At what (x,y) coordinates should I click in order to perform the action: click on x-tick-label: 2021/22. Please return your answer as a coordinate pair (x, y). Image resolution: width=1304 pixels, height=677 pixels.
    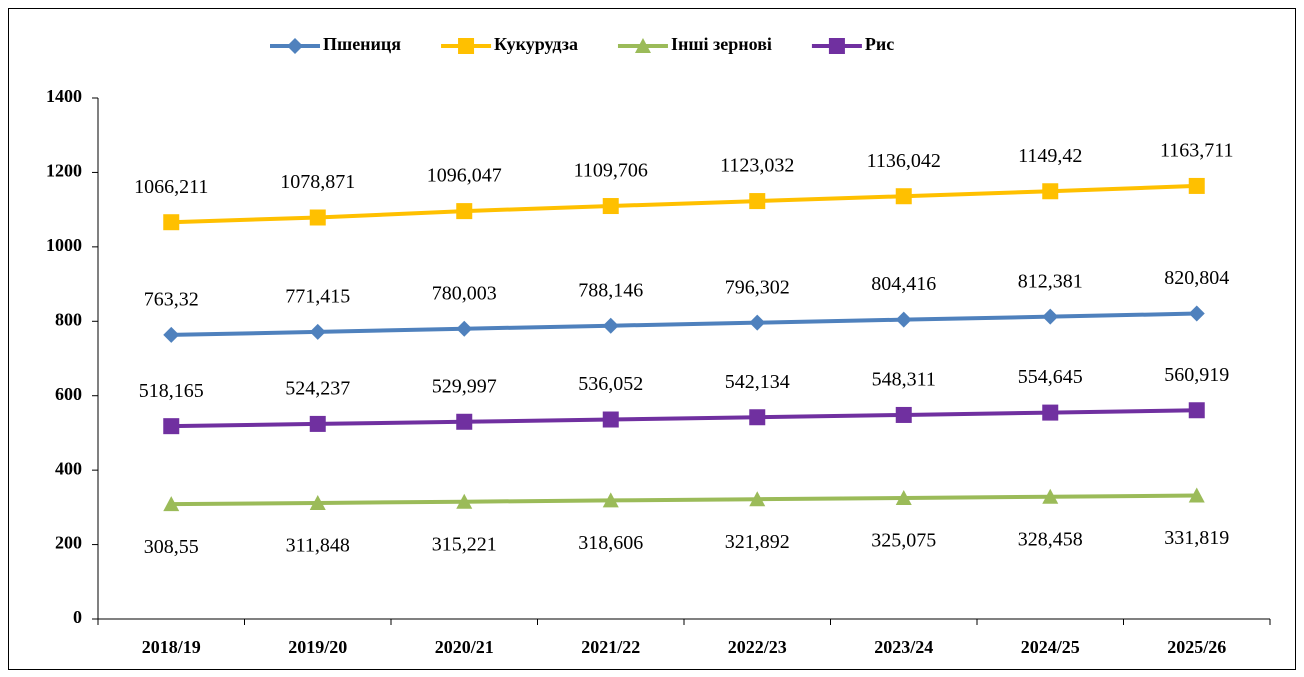
    Looking at the image, I should click on (610, 647).